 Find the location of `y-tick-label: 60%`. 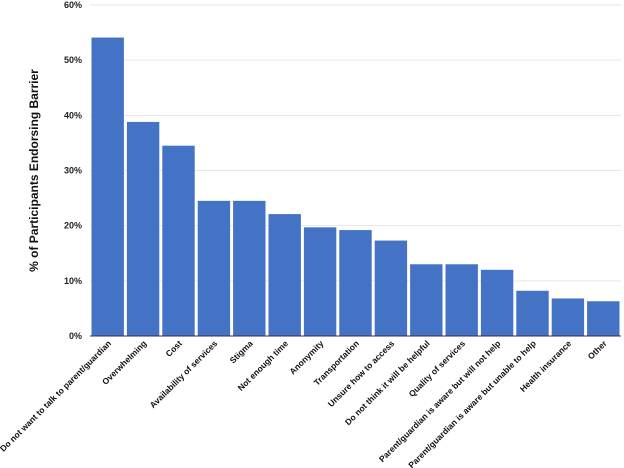

y-tick-label: 60% is located at coordinates (73, 5).